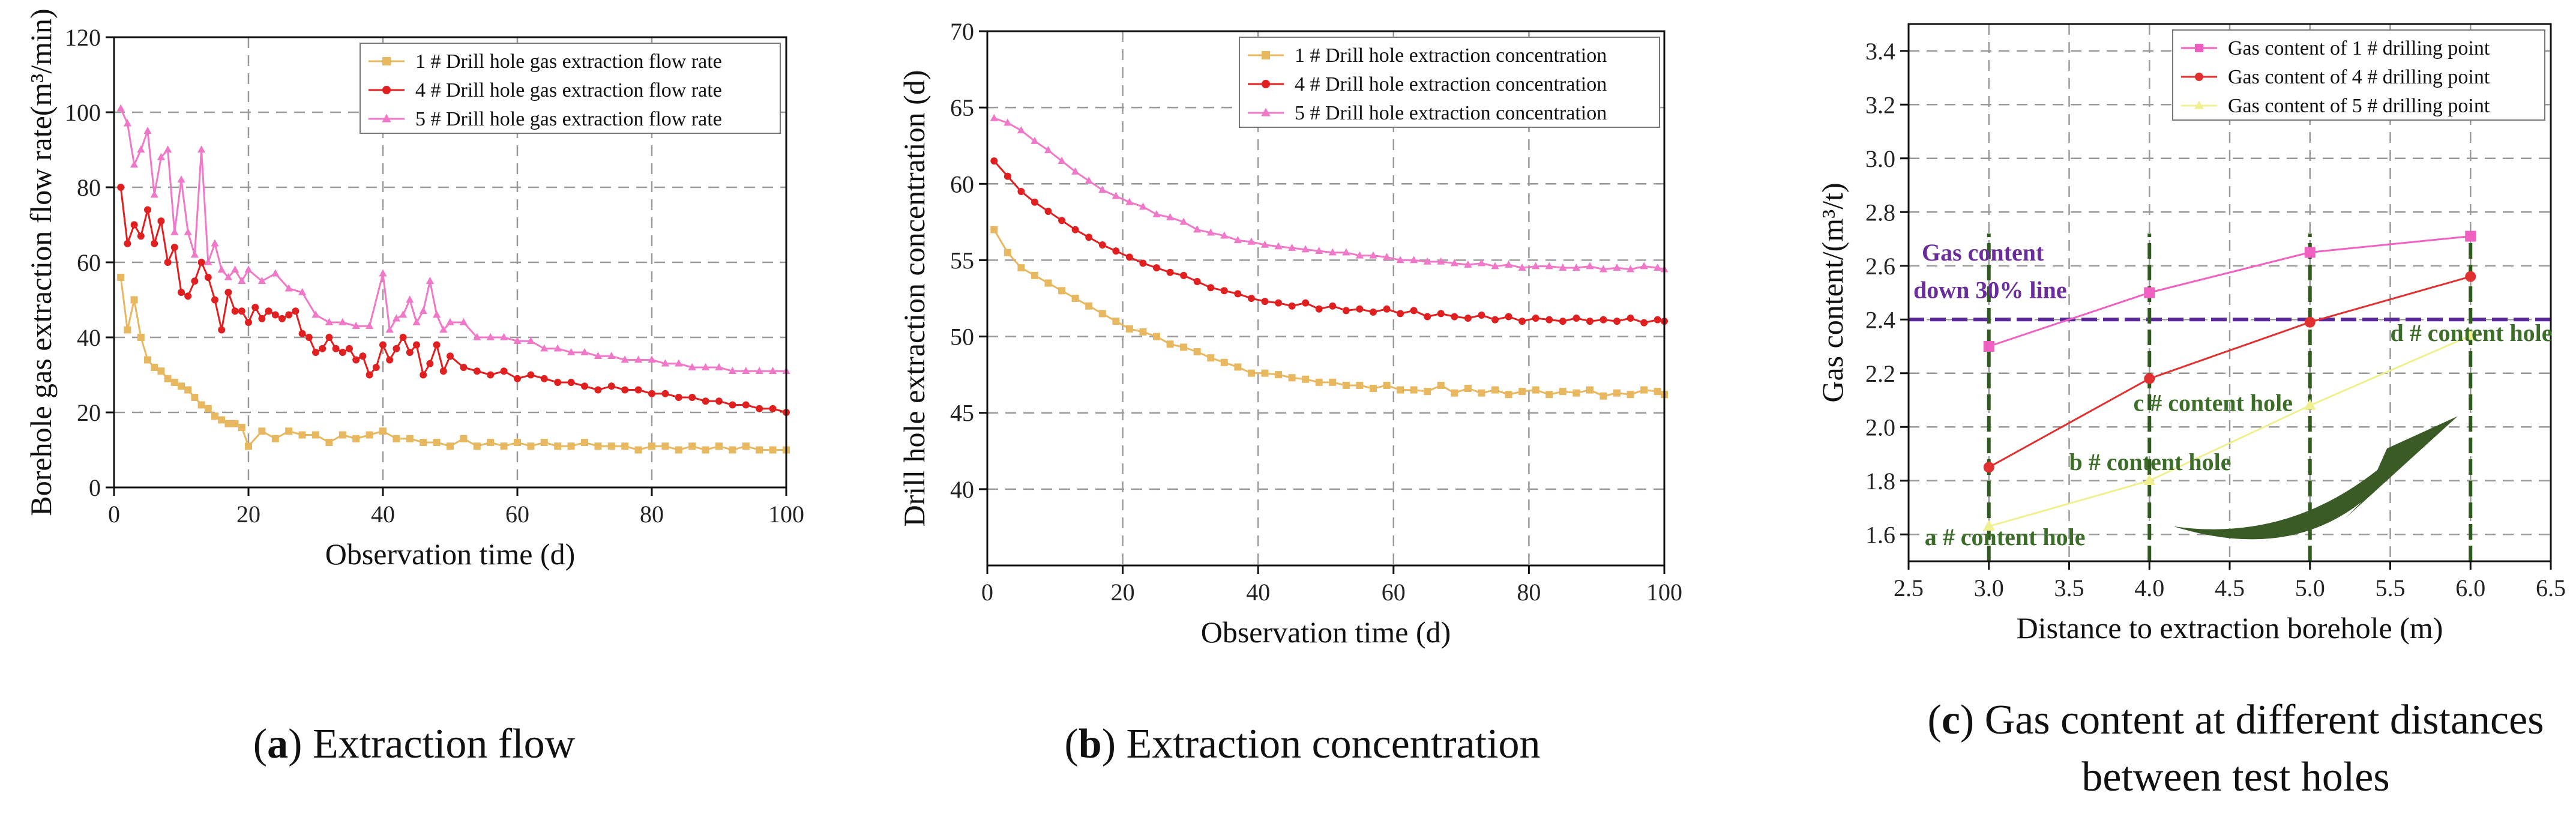 This screenshot has height=814, width=2576. Describe the element at coordinates (1880, 266) in the screenshot. I see `y-tick-label: 2.6` at that location.